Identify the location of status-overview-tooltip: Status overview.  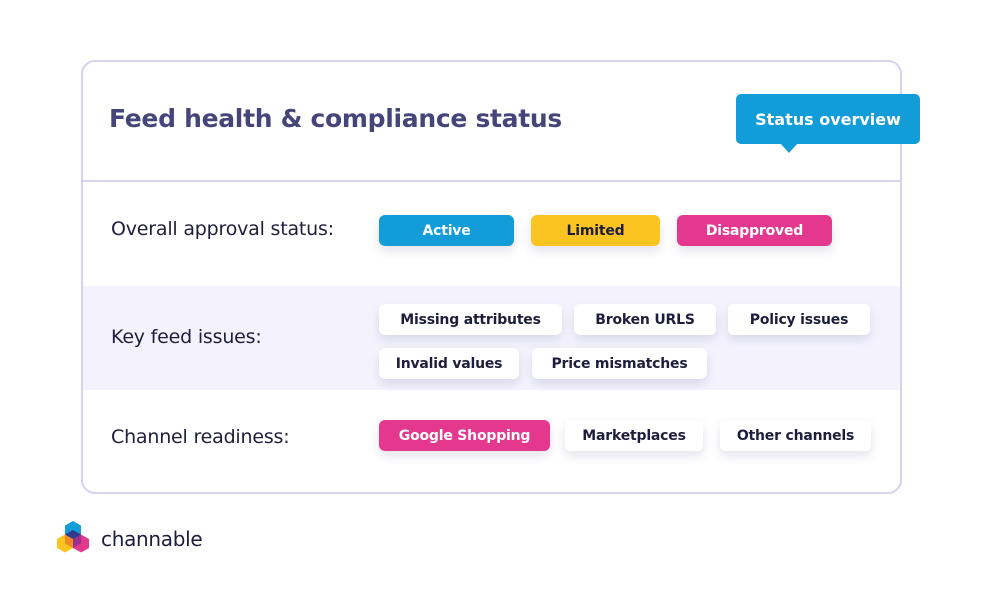
(828, 123).